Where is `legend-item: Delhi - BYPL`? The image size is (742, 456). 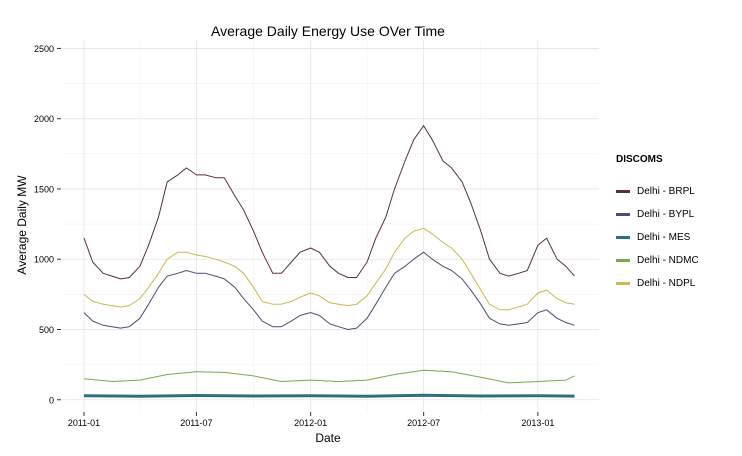
legend-item: Delhi - BYPL is located at coordinates (657, 214).